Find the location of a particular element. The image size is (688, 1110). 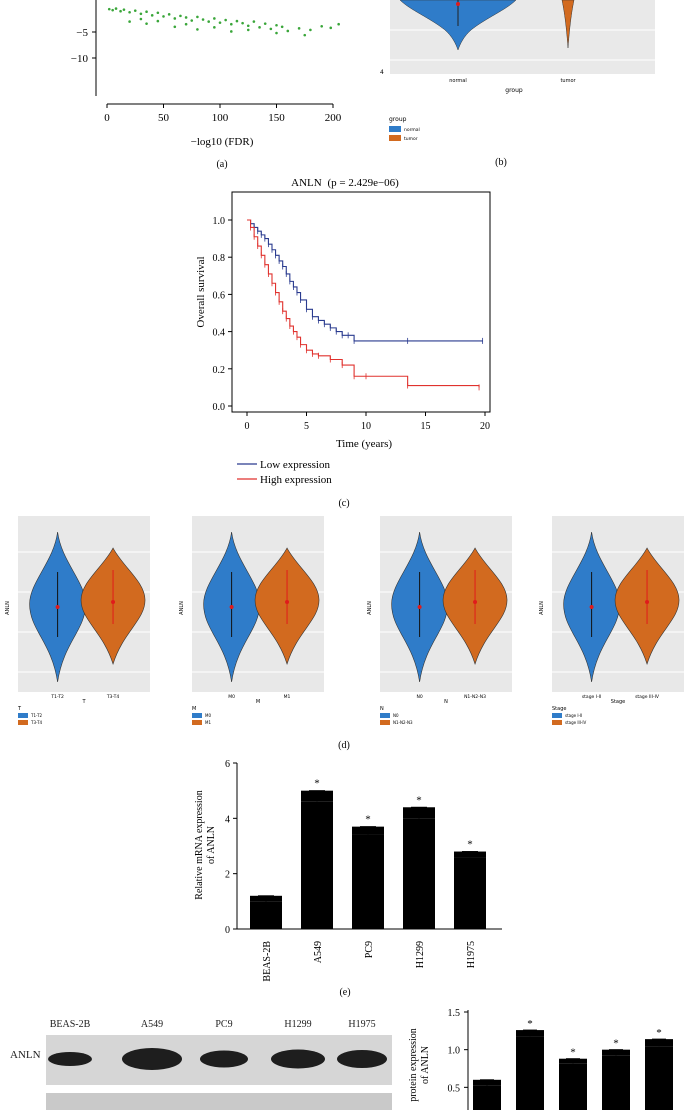

bar-e-xtick-label: H1975 is located at coordinates (471, 954).